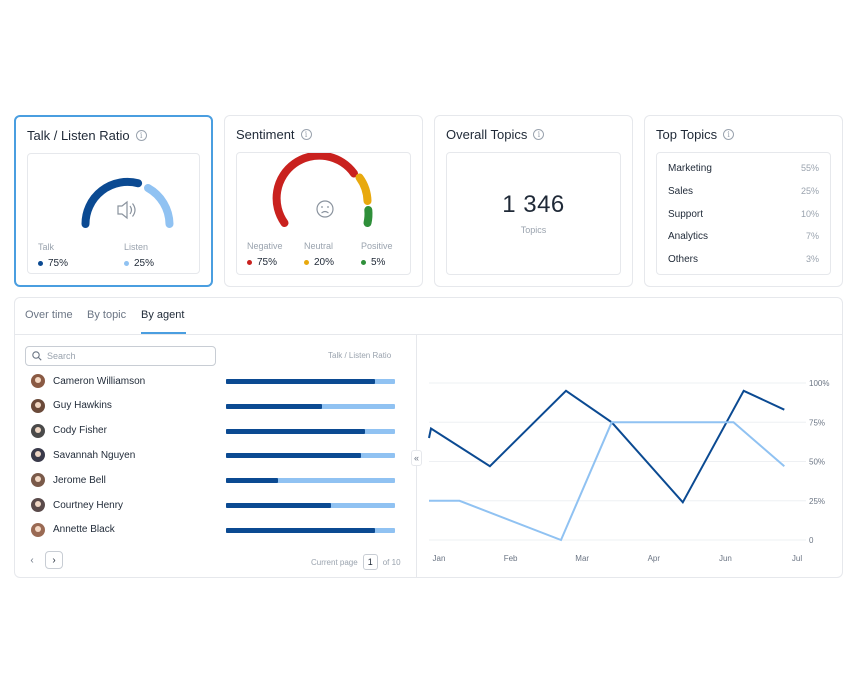 Image resolution: width=857 pixels, height=690 pixels. Describe the element at coordinates (687, 134) in the screenshot. I see `top-topics-title: Top Topics` at that location.